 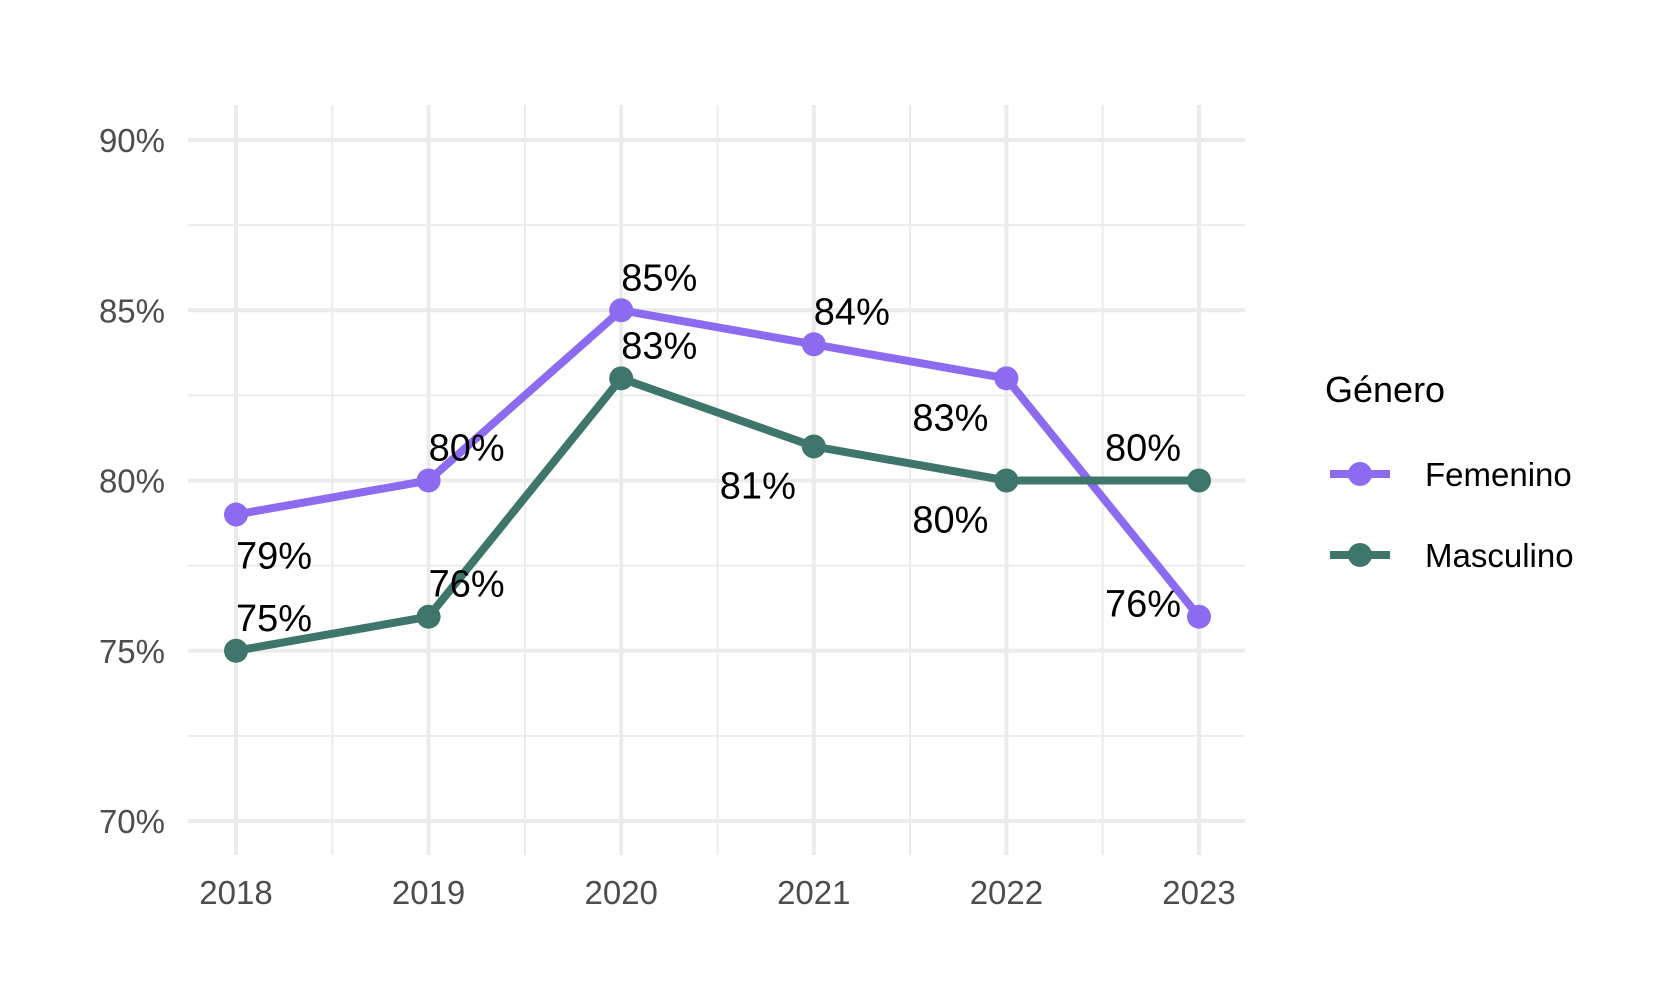 What do you see at coordinates (852, 312) in the screenshot?
I see `data-label-femenino: 84%` at bounding box center [852, 312].